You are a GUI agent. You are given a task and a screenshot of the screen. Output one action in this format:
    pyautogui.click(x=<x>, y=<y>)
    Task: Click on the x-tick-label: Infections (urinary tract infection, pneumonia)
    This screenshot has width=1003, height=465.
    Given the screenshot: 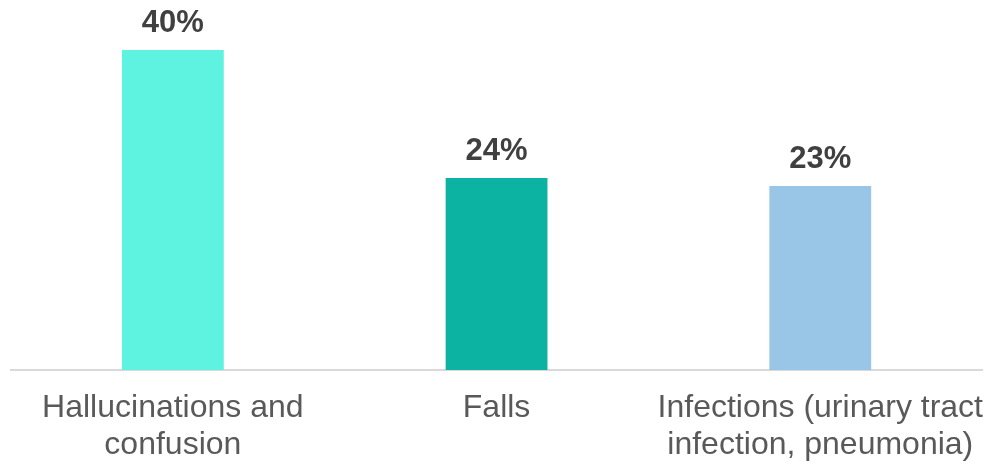 What is the action you would take?
    pyautogui.click(x=820, y=425)
    